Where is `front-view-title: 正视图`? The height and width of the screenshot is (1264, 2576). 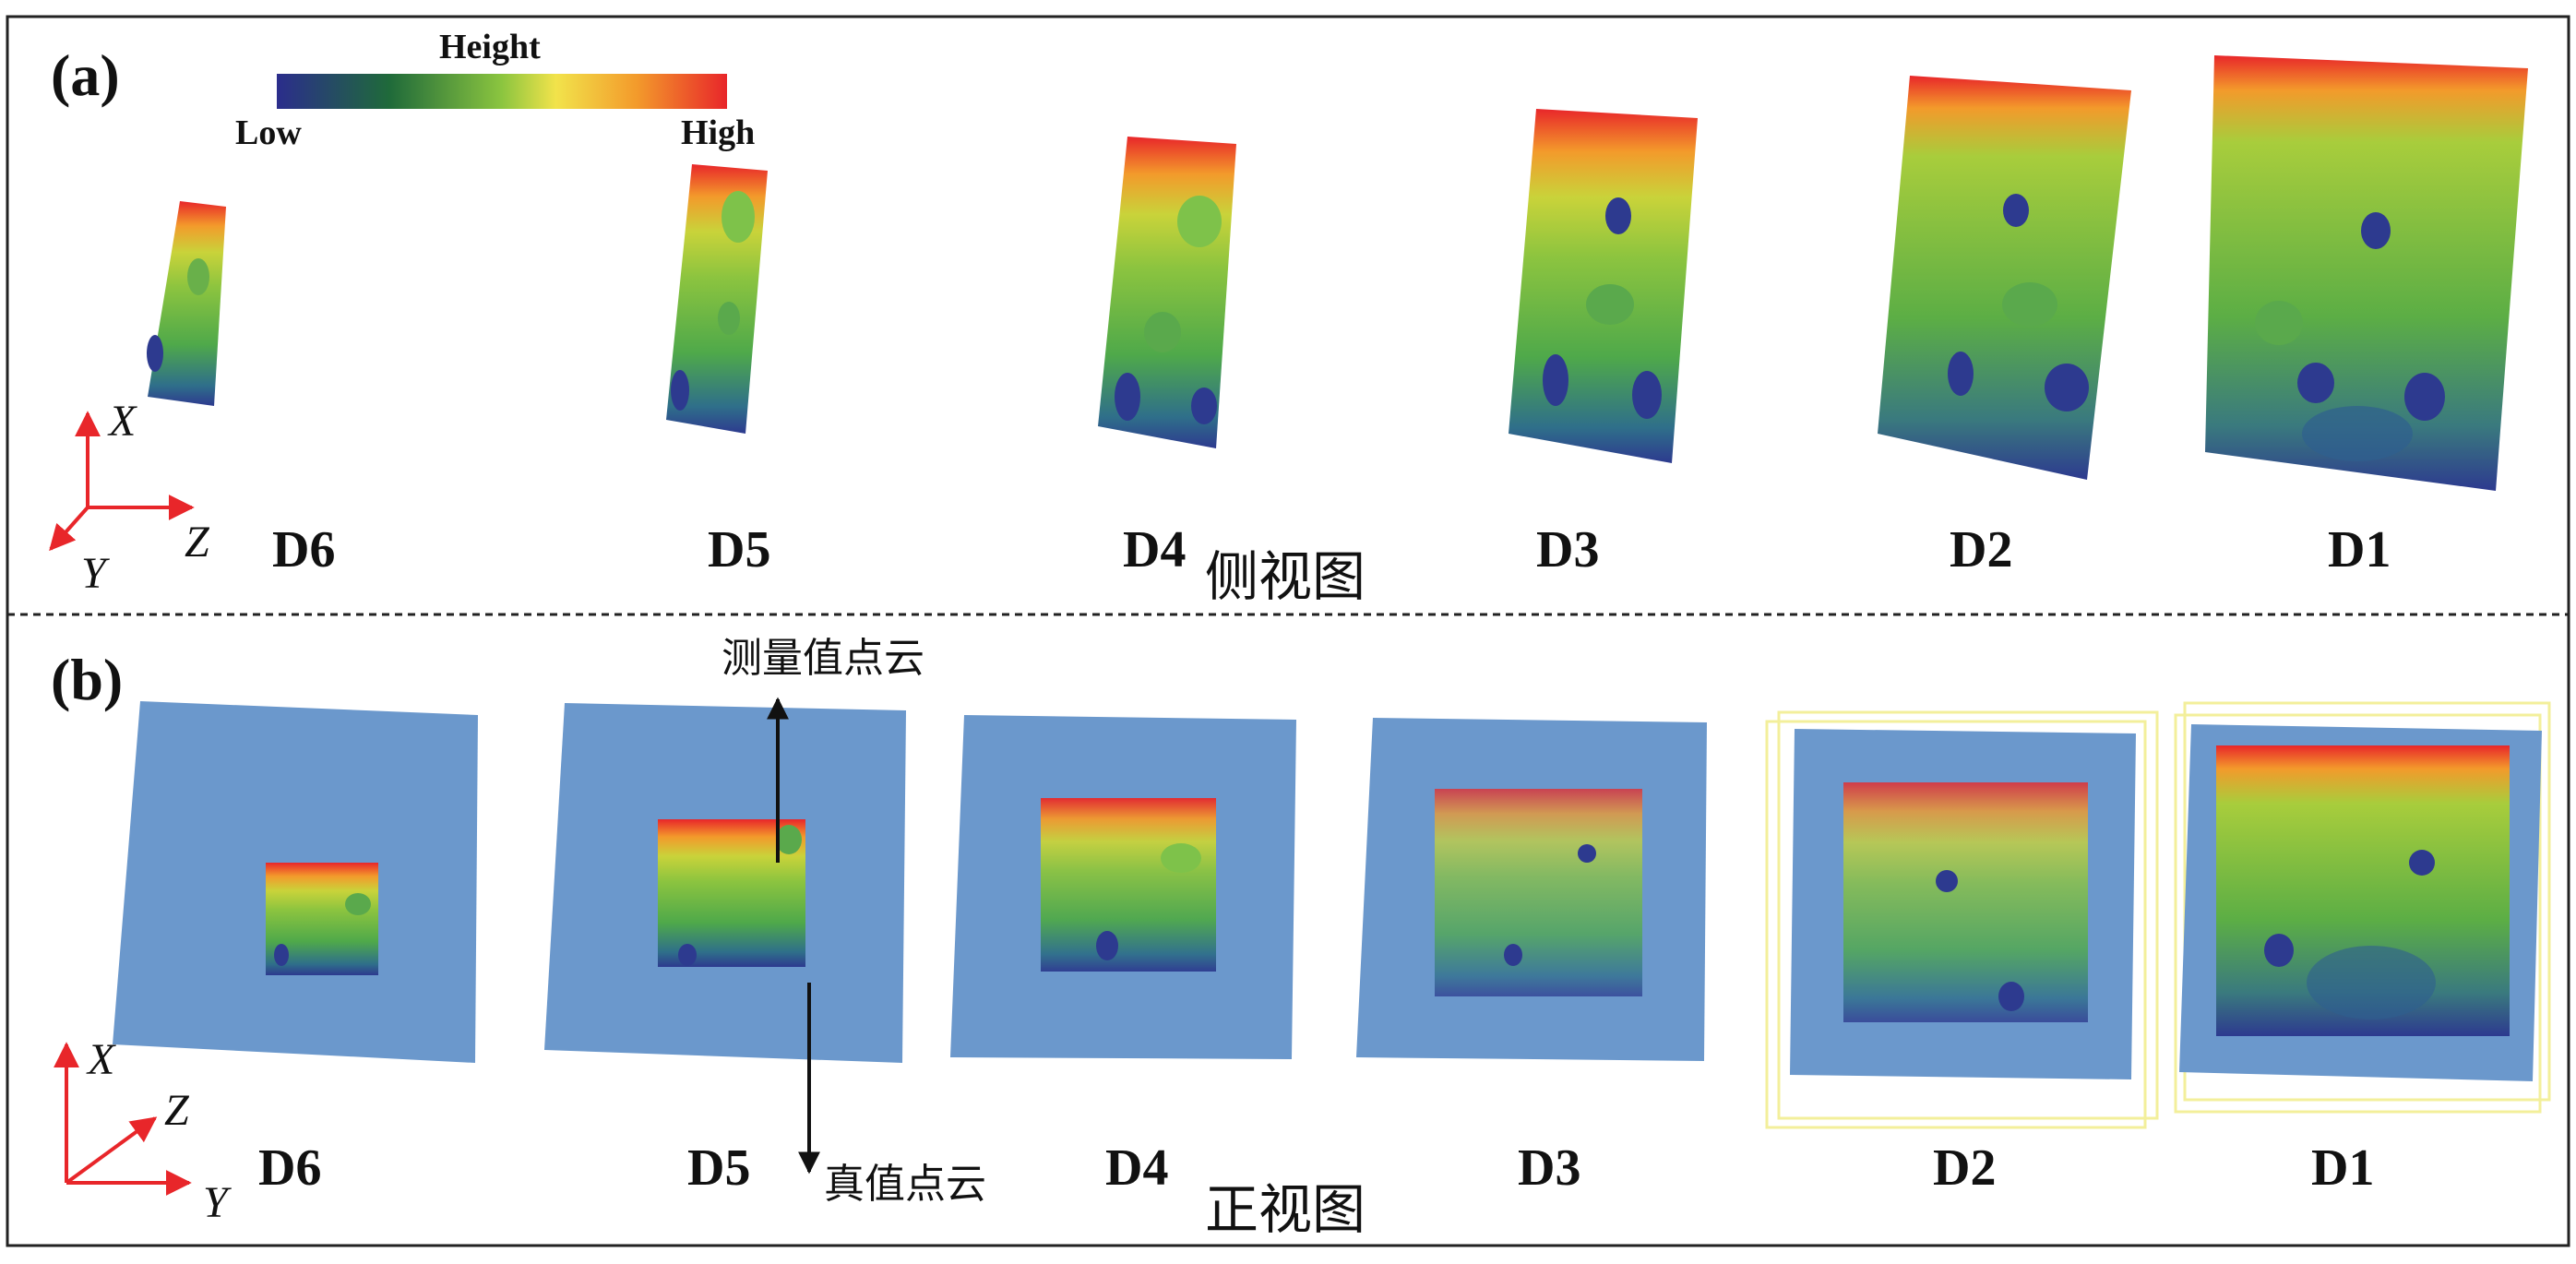 front-view-title: 正视图 is located at coordinates (1286, 1209).